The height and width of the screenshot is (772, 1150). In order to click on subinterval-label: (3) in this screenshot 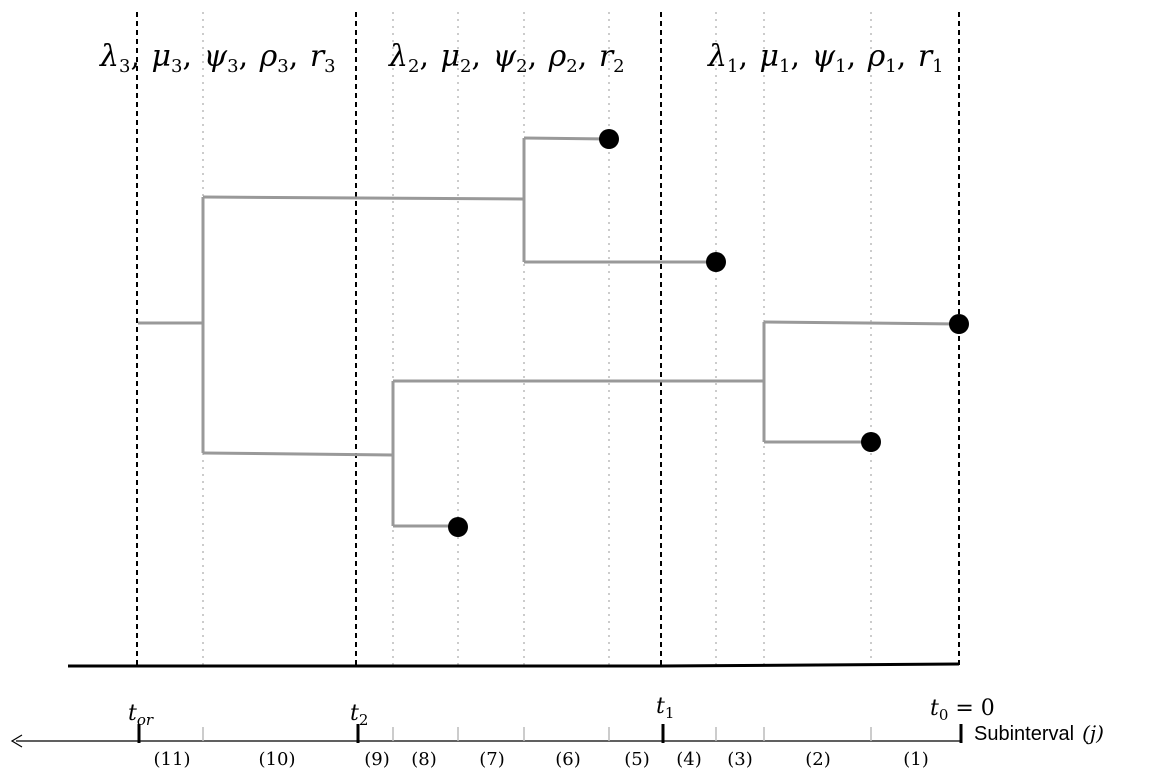, I will do `click(740, 759)`.